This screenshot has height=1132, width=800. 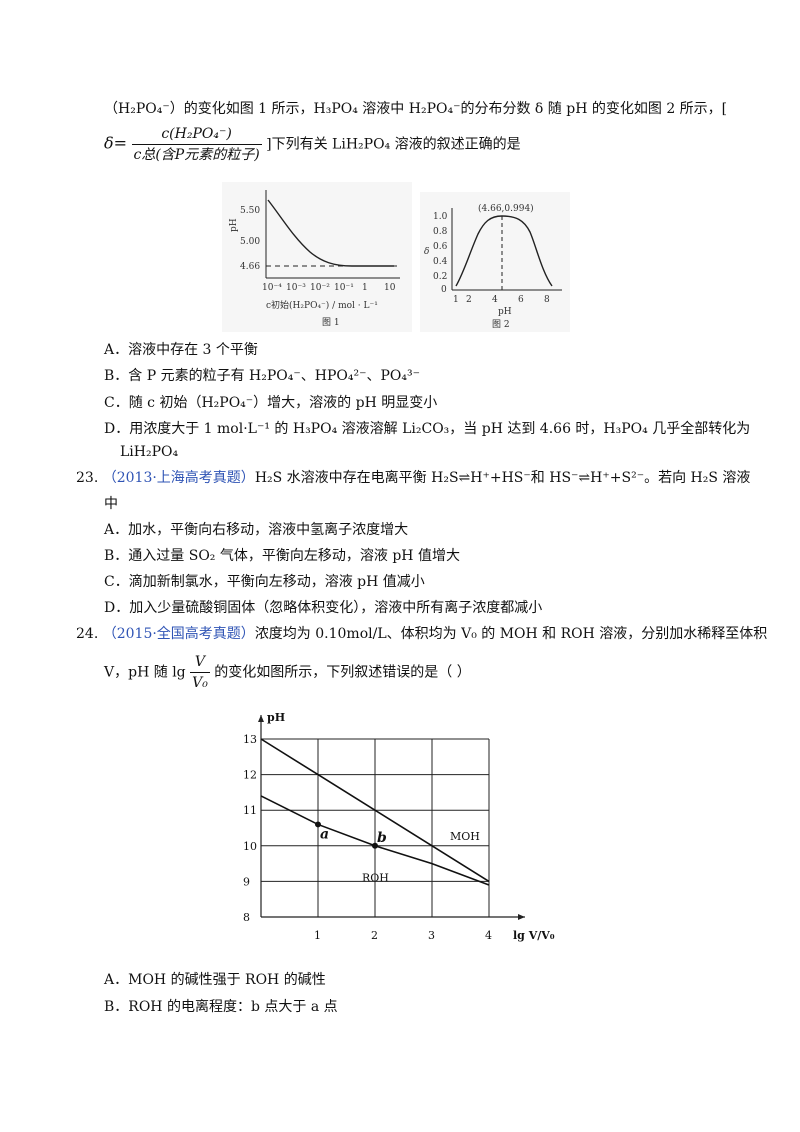 What do you see at coordinates (234, 225) in the screenshot?
I see `fig1-y-axis-label: pH` at bounding box center [234, 225].